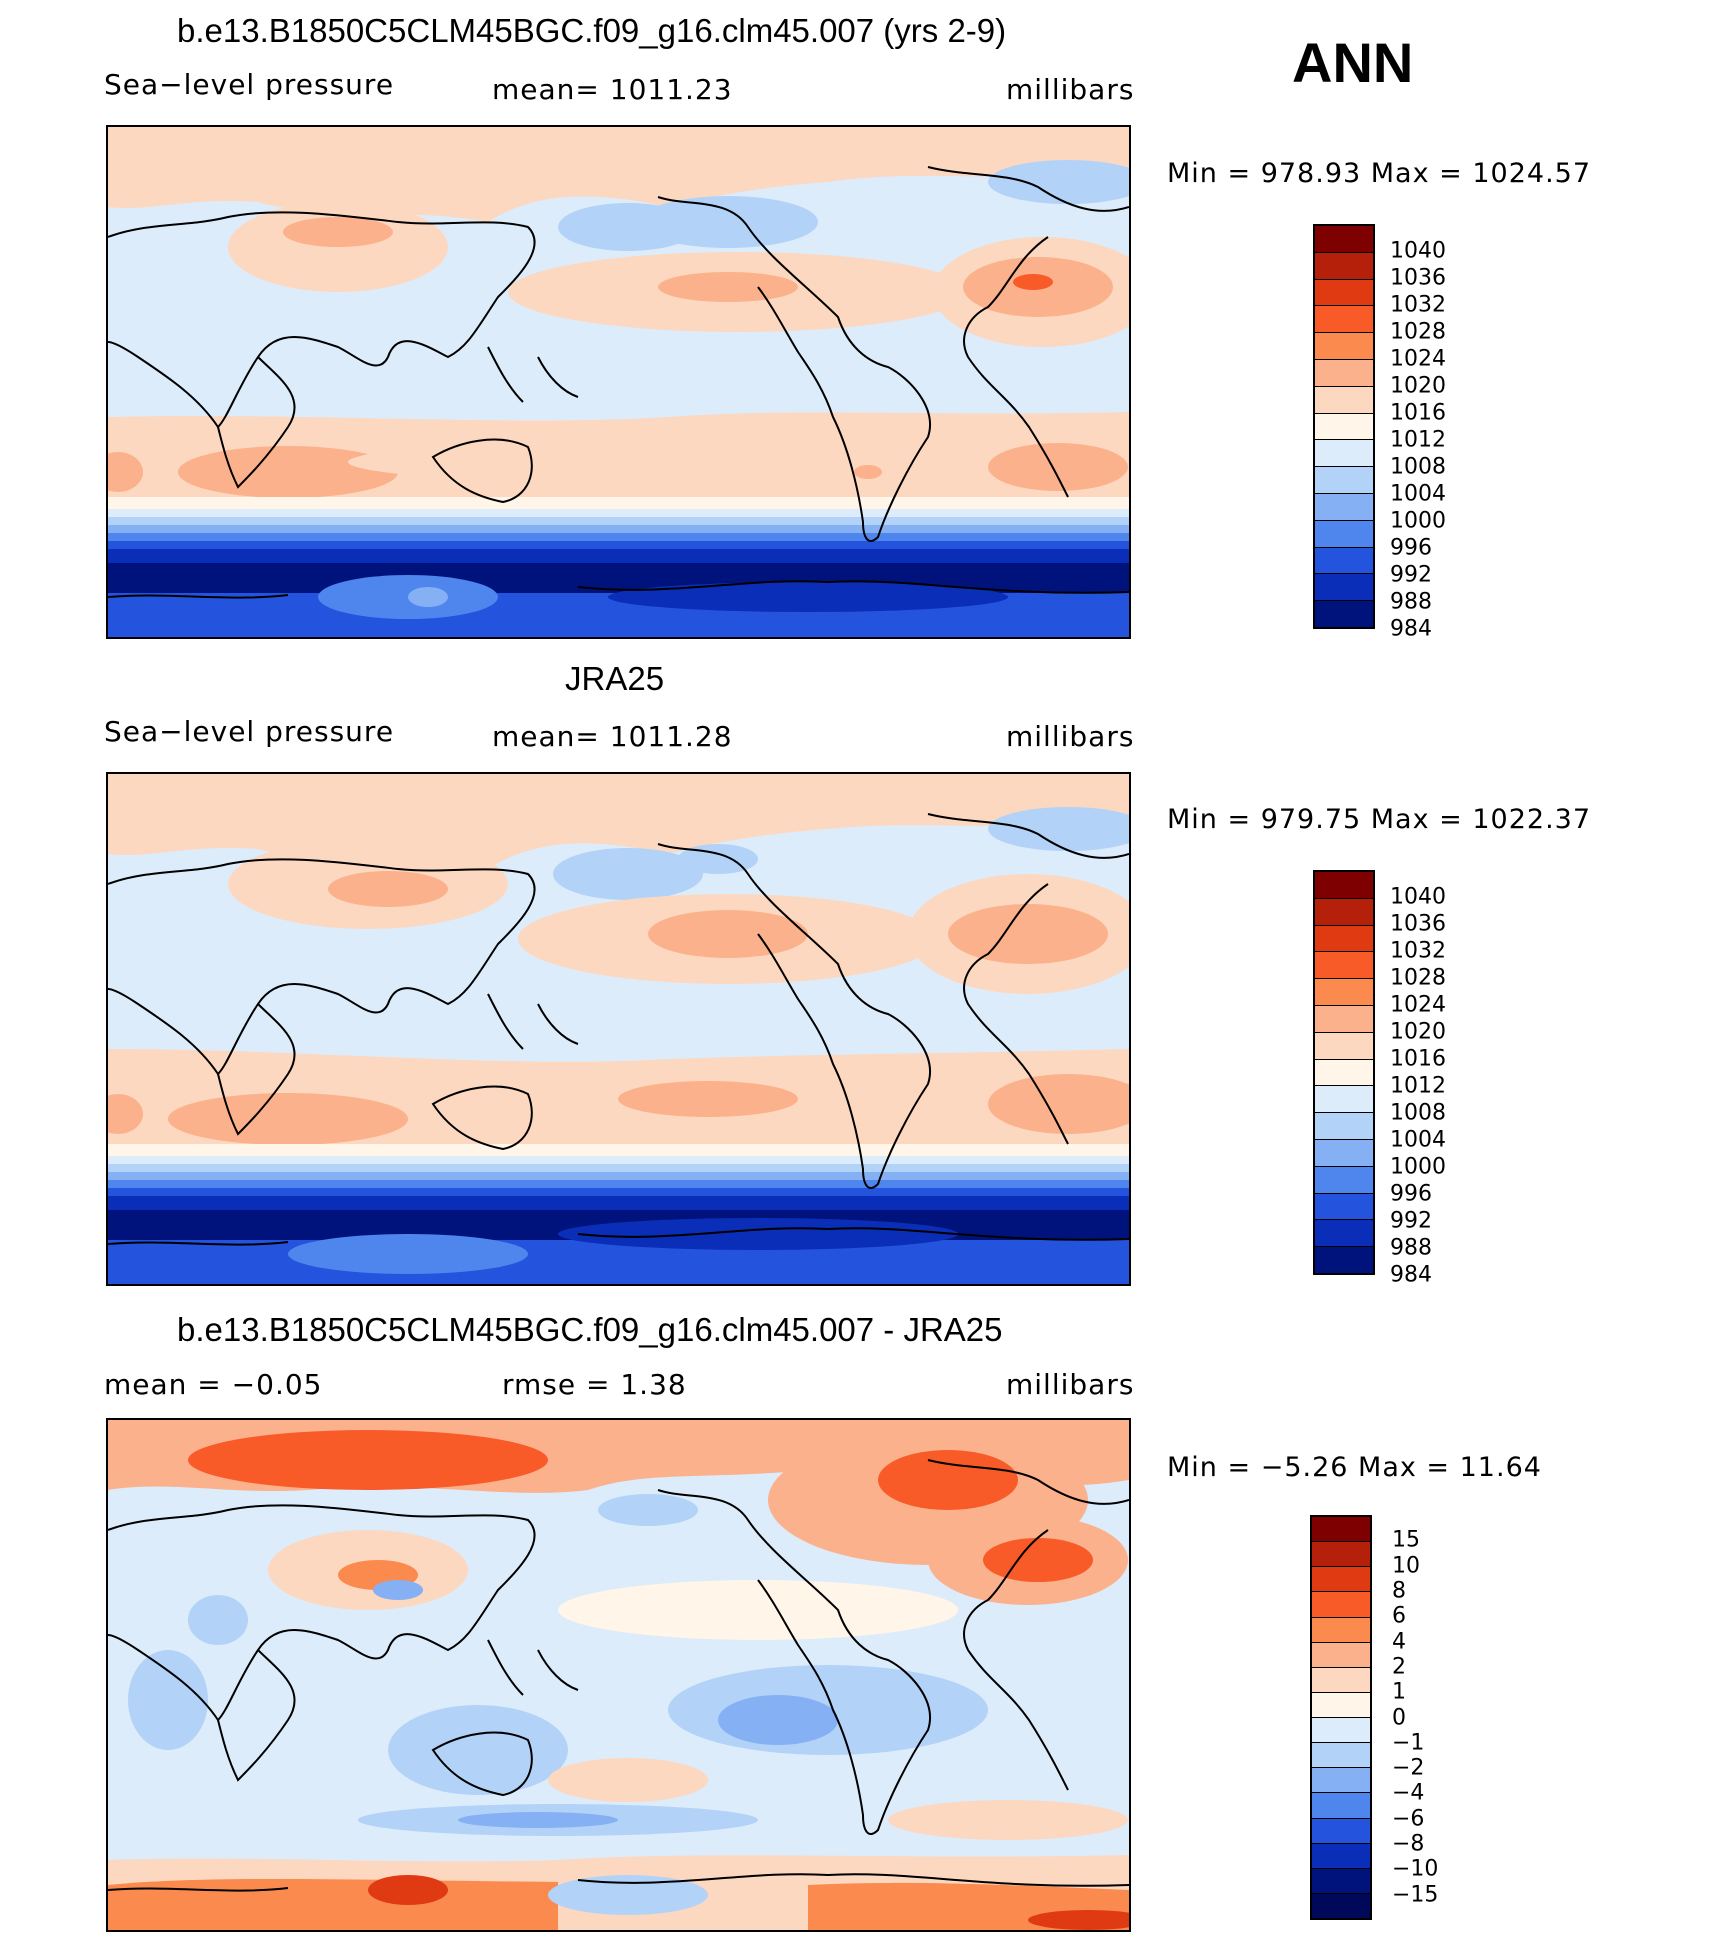  I want to click on panel-3-colorbar-ticks: 15 10 8 6 4 2 1 0 −1 −2 −4 −6 −8 −10 −15, so click(1452, 1717).